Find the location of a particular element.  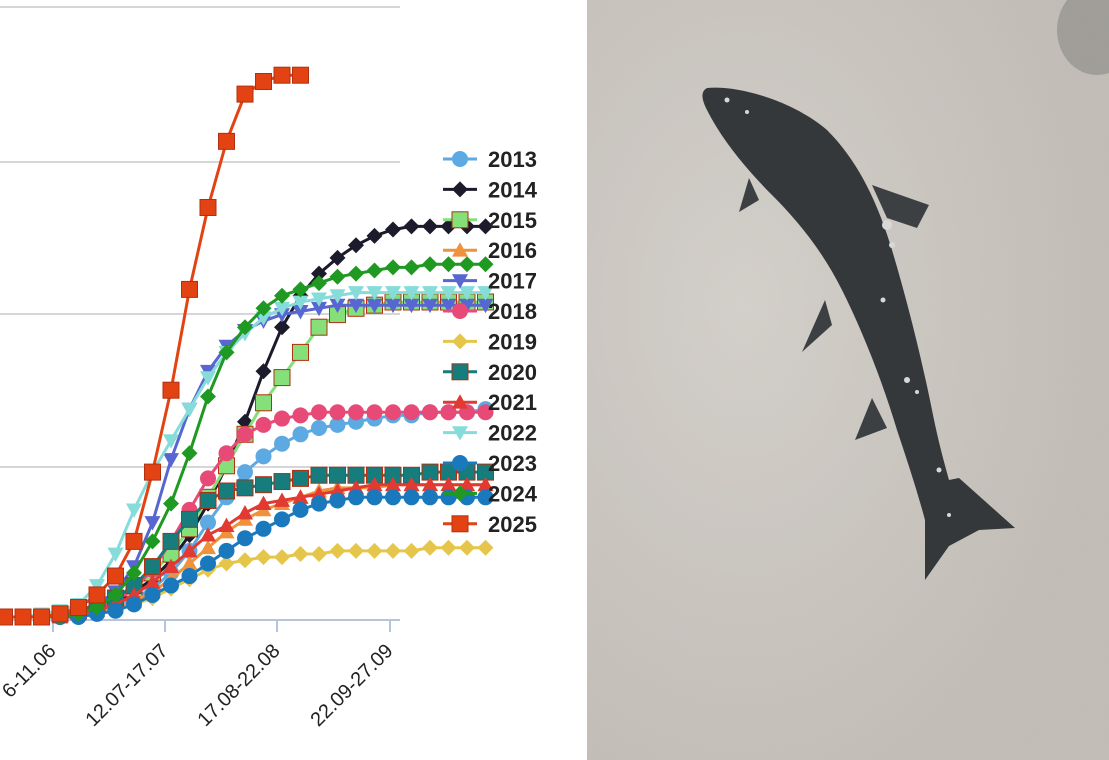

legend-item-2014: 2014 is located at coordinates (490, 189).